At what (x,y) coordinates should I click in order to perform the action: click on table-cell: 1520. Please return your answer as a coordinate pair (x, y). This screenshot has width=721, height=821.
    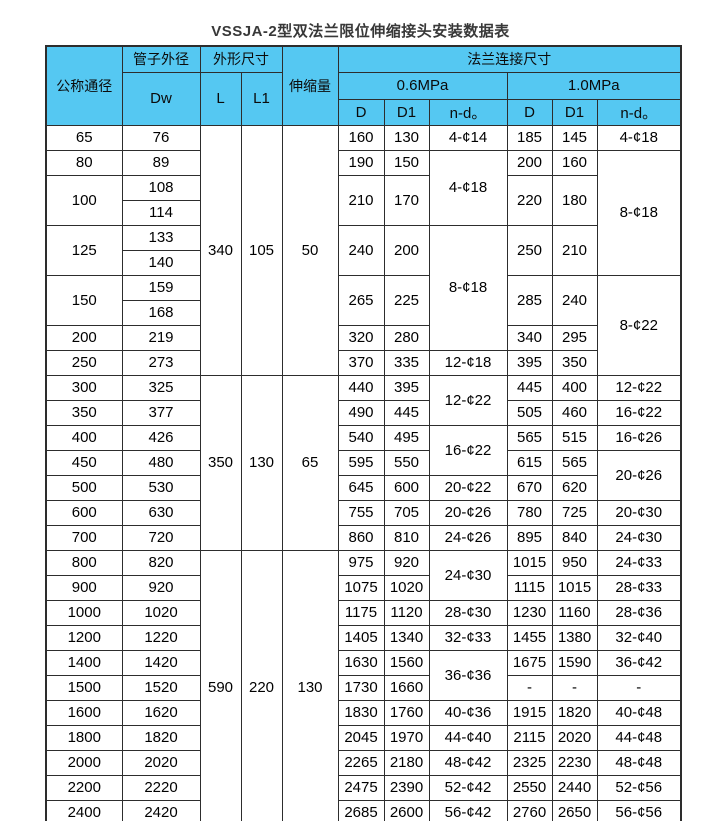
    Looking at the image, I should click on (161, 687).